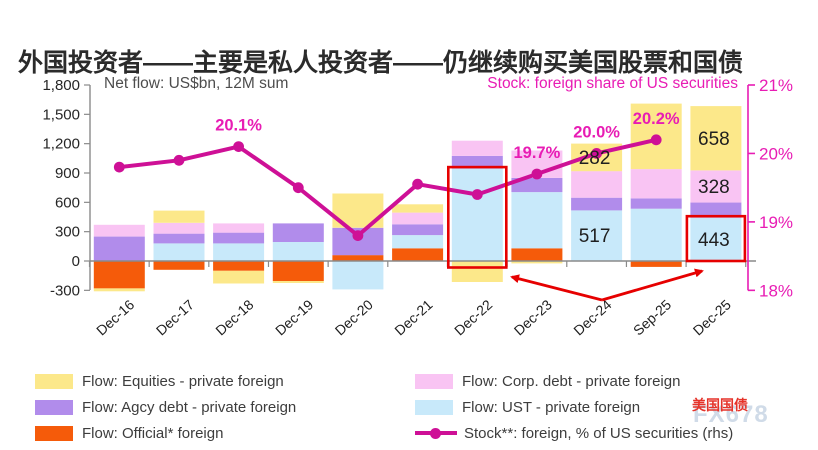 This screenshot has height=450, width=818. I want to click on svg-text: Dec-25, so click(712, 317).